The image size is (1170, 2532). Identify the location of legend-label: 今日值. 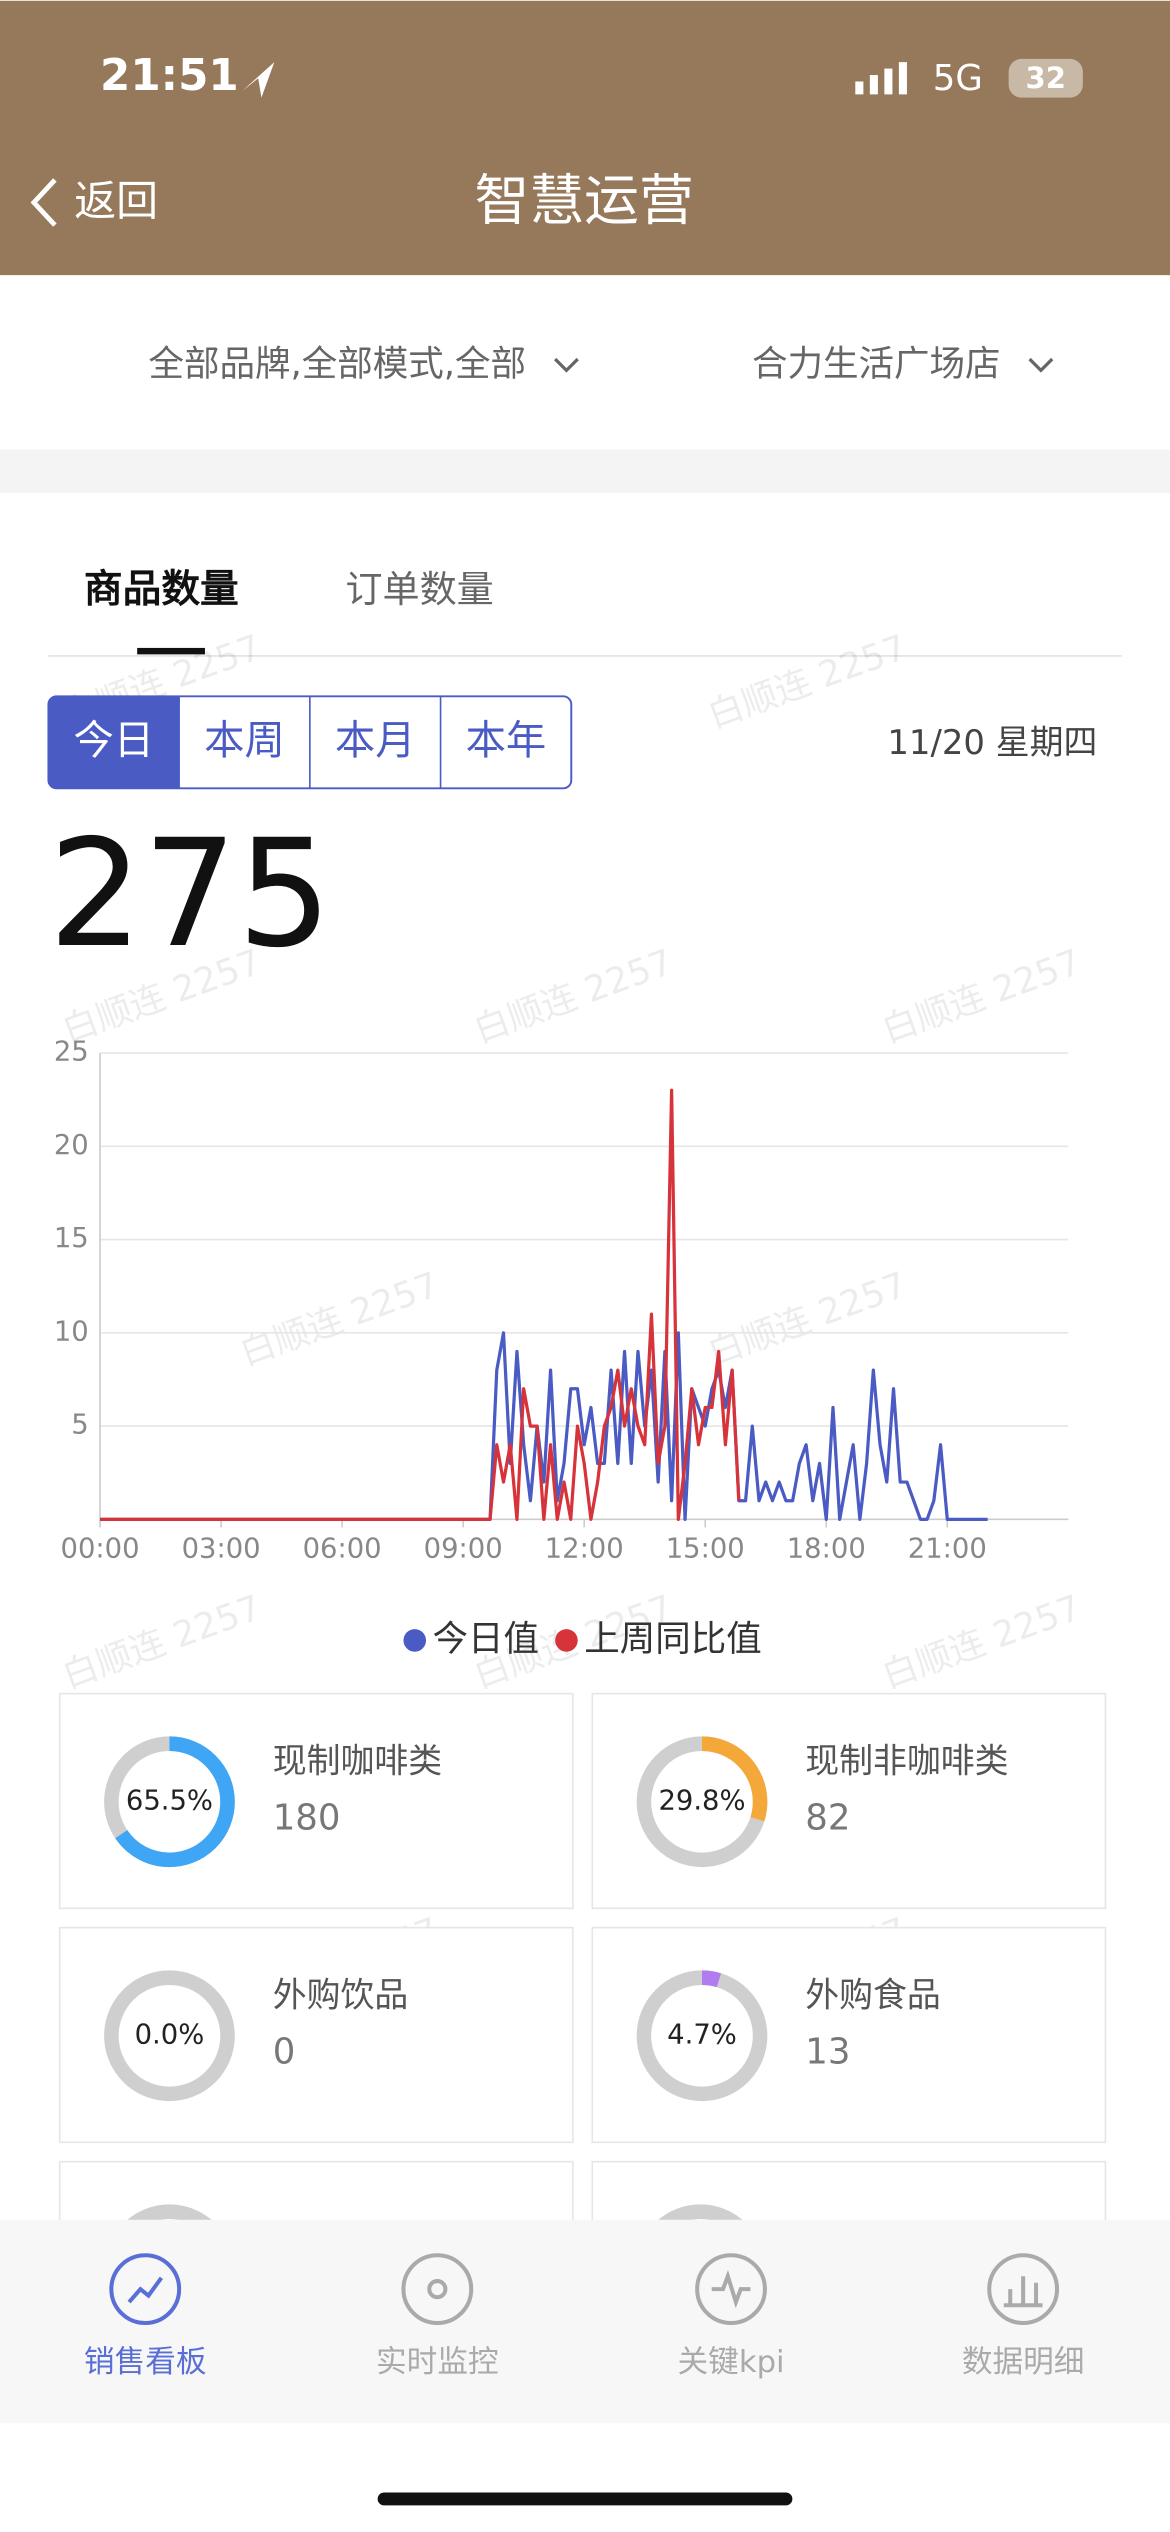
(485, 1638).